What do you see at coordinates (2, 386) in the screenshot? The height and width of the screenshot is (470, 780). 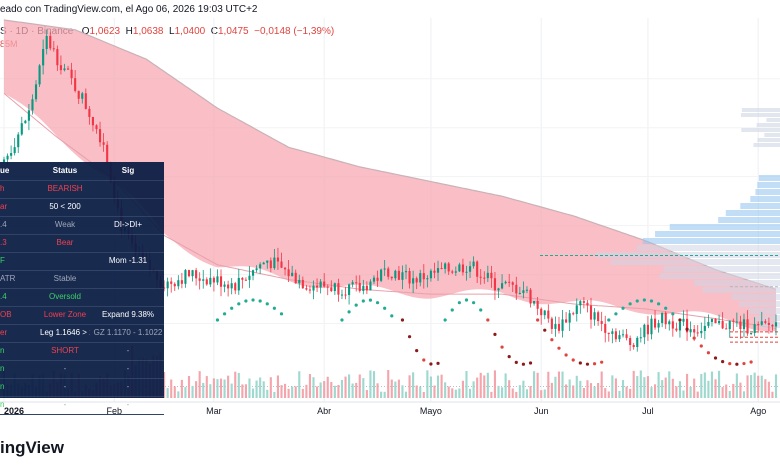 I see `table-cell: n` at bounding box center [2, 386].